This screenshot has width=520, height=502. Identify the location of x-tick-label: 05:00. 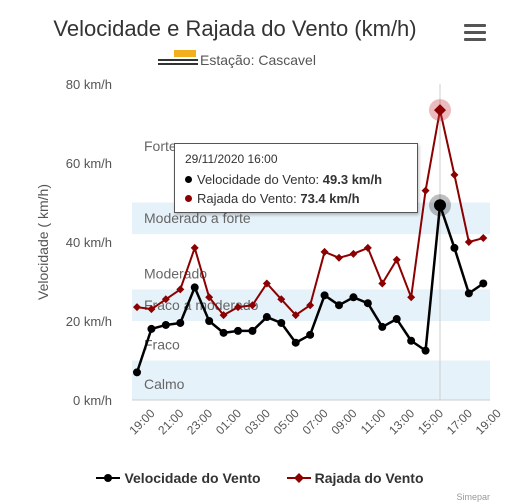
(286, 421).